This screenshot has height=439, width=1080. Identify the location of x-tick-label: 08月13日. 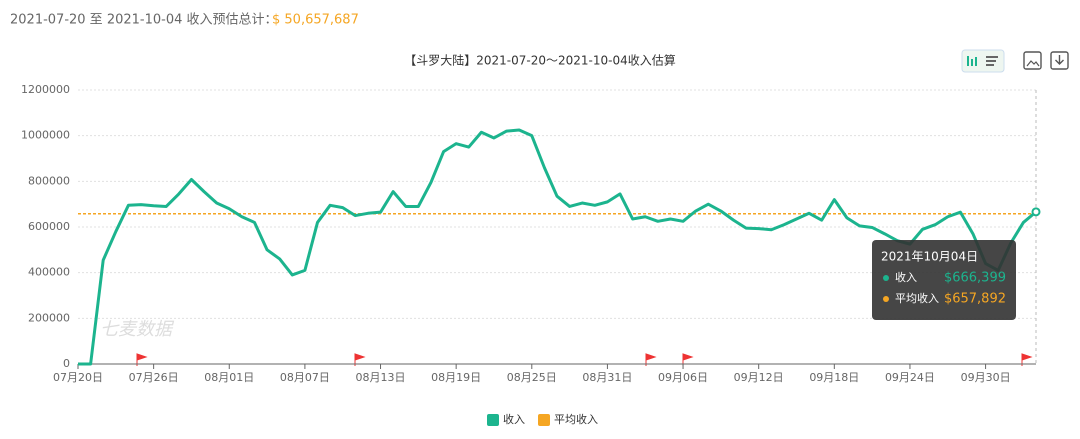
(381, 377).